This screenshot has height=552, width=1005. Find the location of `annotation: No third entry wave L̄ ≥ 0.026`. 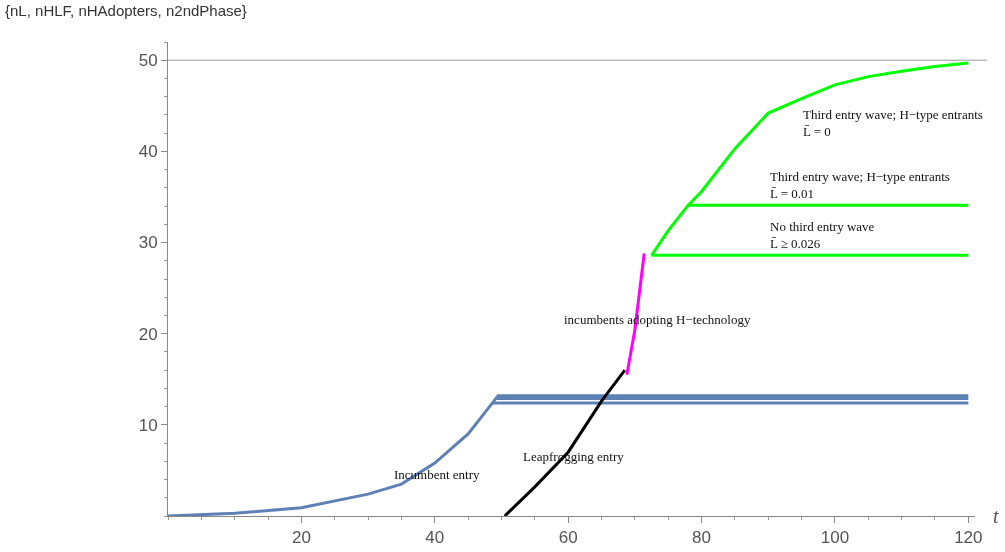

annotation: No third entry wave L̄ ≥ 0.026 is located at coordinates (822, 235).